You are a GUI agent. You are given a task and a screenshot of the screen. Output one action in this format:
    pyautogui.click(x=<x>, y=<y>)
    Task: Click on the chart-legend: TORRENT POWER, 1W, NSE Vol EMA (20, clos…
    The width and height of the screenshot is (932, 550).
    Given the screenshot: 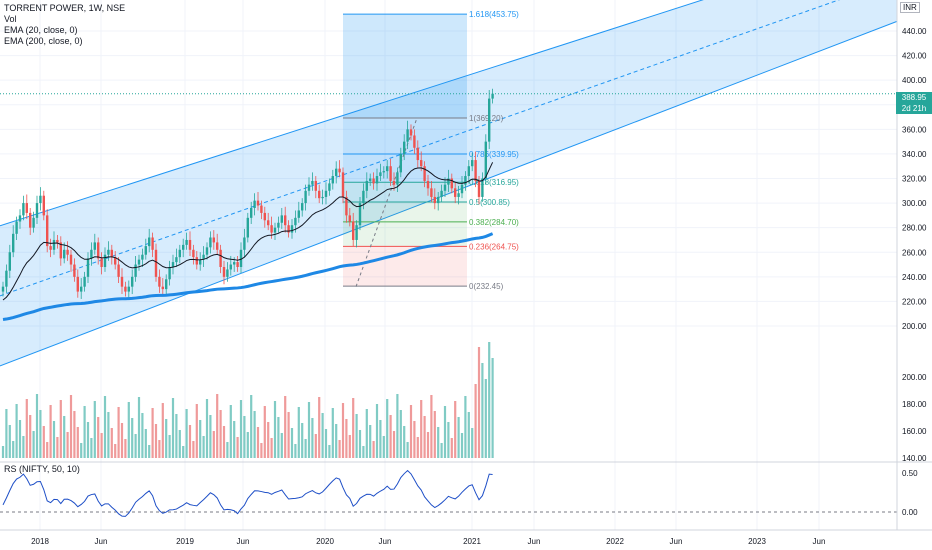 What is the action you would take?
    pyautogui.click(x=64, y=25)
    